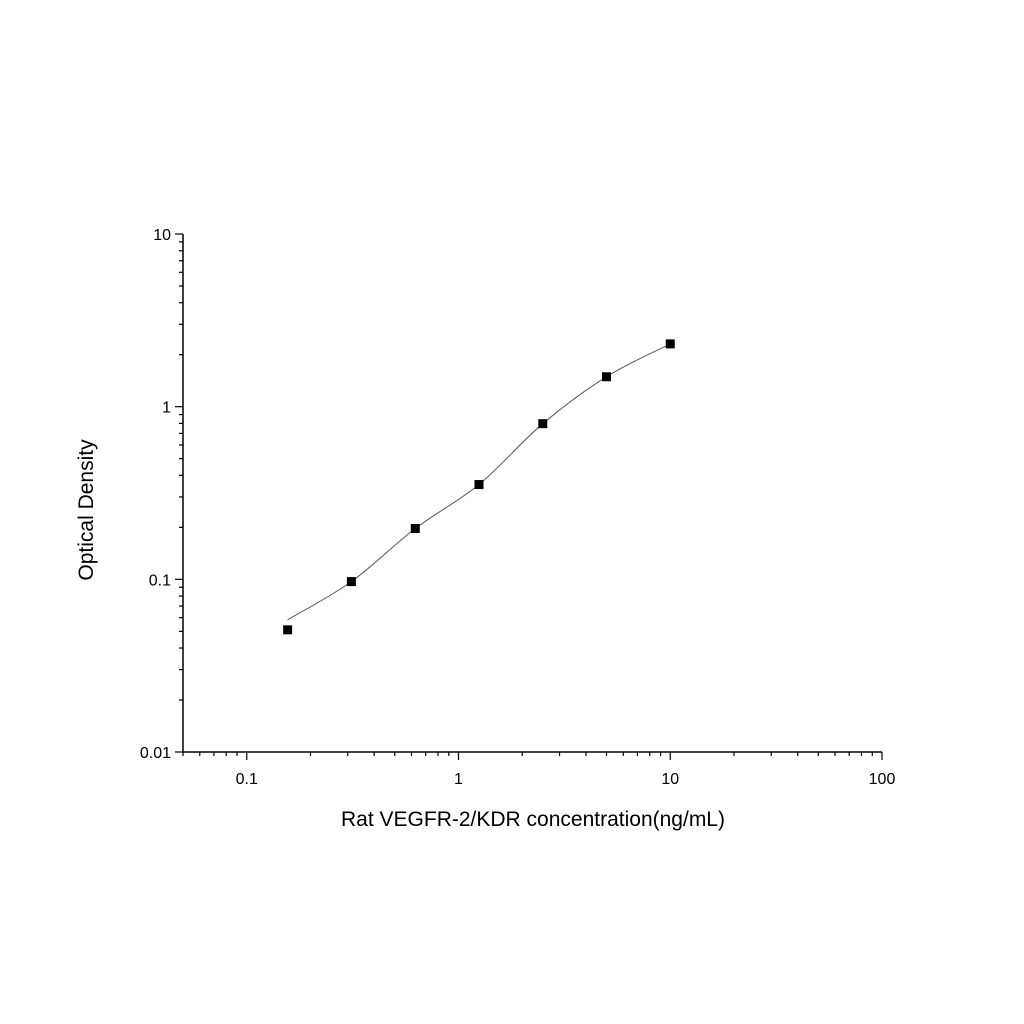 Image resolution: width=1024 pixels, height=1024 pixels. I want to click on x-axis: 0.1 1 10 100, so click(539, 769).